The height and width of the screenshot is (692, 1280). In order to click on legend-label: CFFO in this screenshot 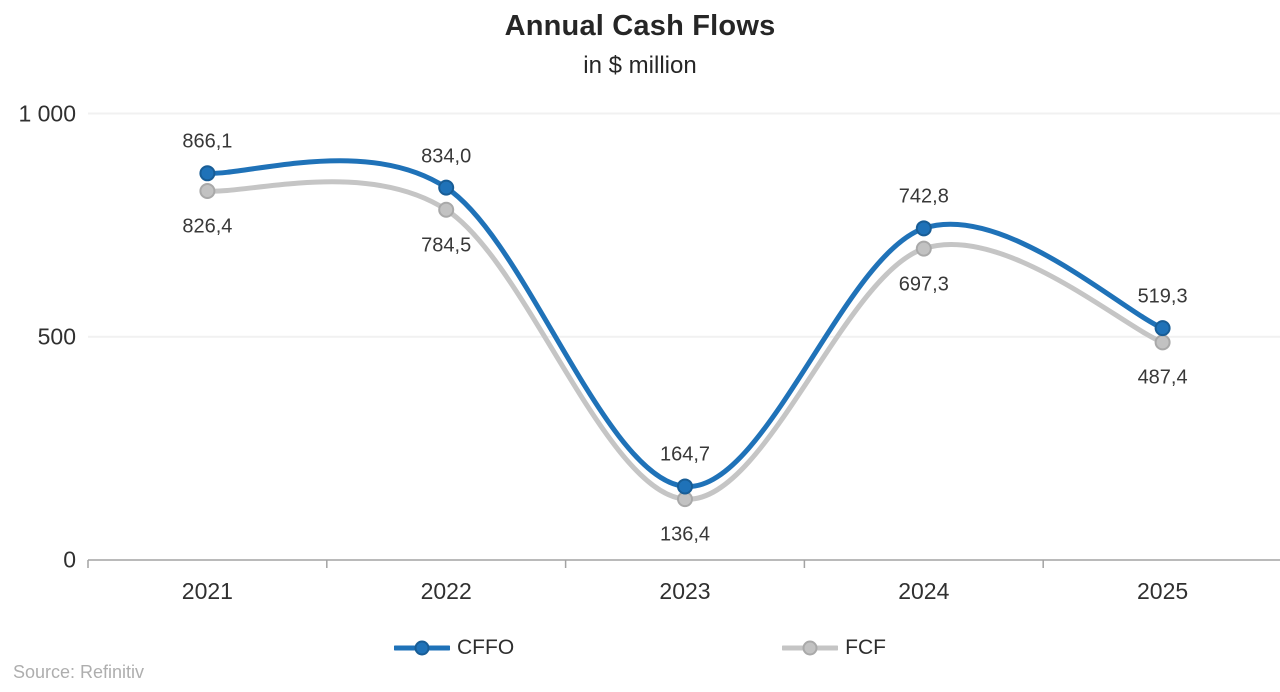, I will do `click(486, 647)`.